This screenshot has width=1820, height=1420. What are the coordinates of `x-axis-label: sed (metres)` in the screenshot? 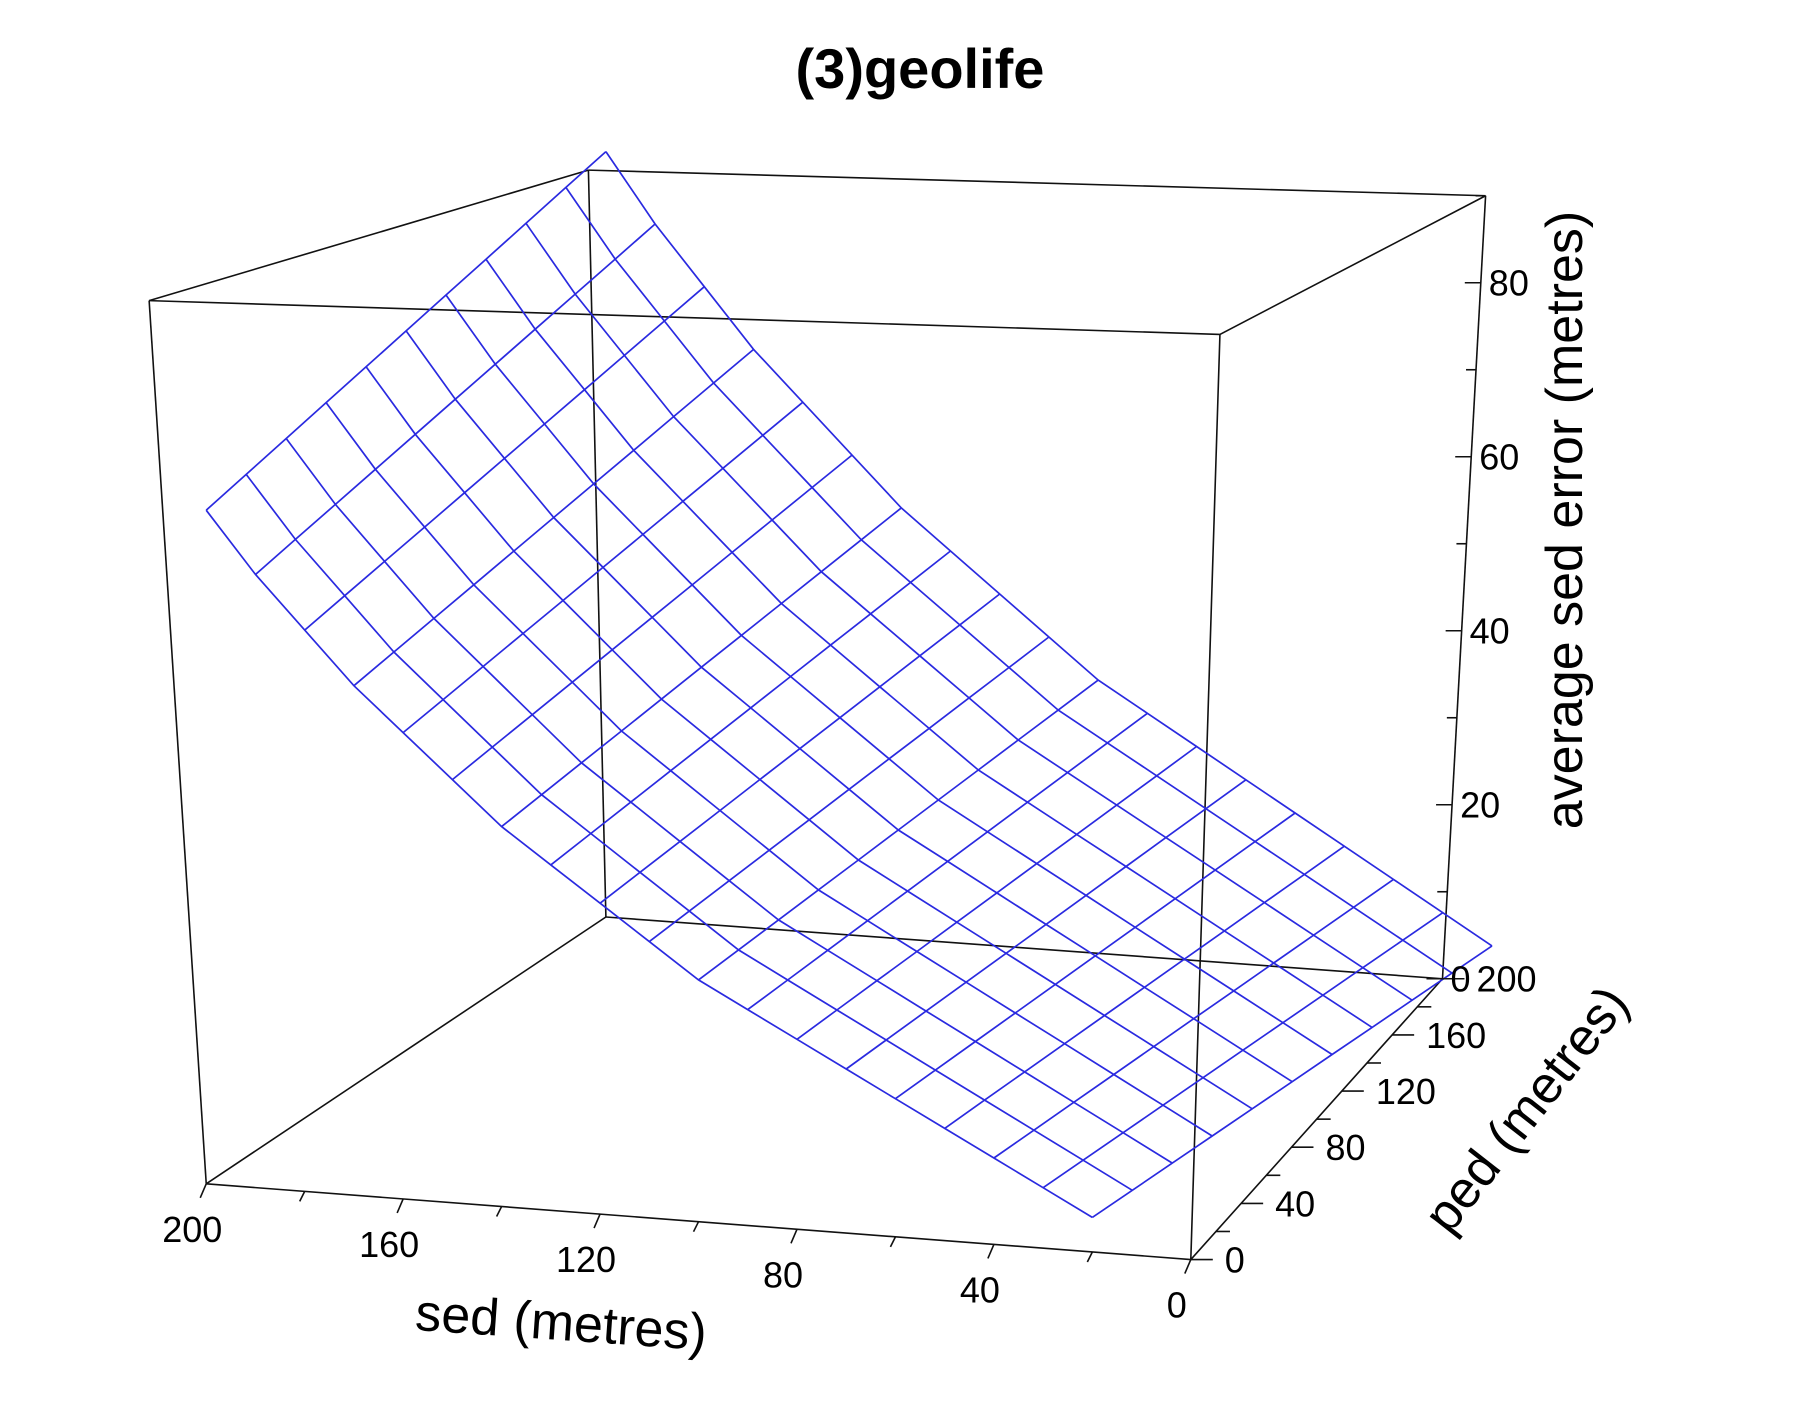 It's located at (561, 1323).